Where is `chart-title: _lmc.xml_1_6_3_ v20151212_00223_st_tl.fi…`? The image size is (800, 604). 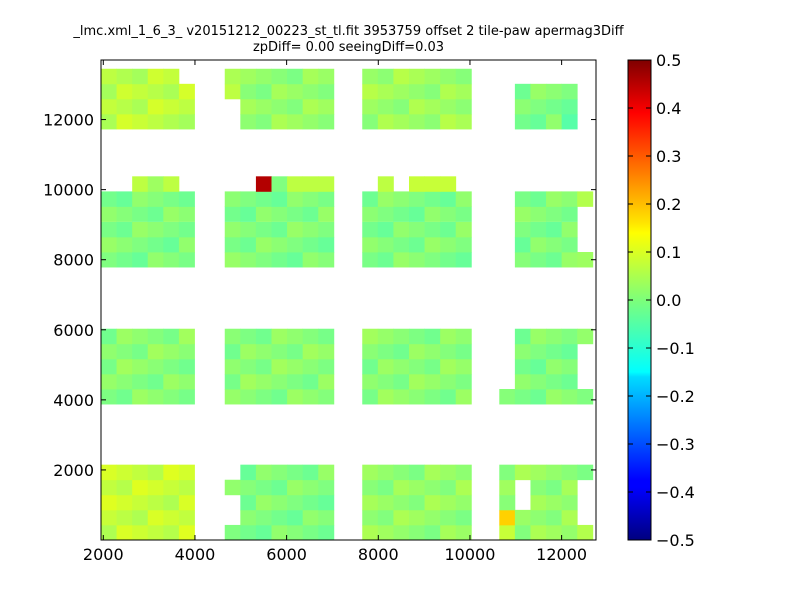 chart-title: _lmc.xml_1_6_3_ v20151212_00223_st_tl.fi… is located at coordinates (348, 31).